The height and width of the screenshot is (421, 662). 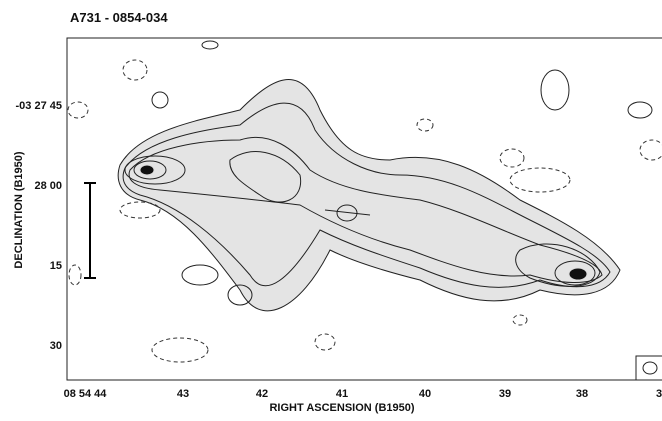 I want to click on y-tick-label: 28 00, so click(x=48, y=186).